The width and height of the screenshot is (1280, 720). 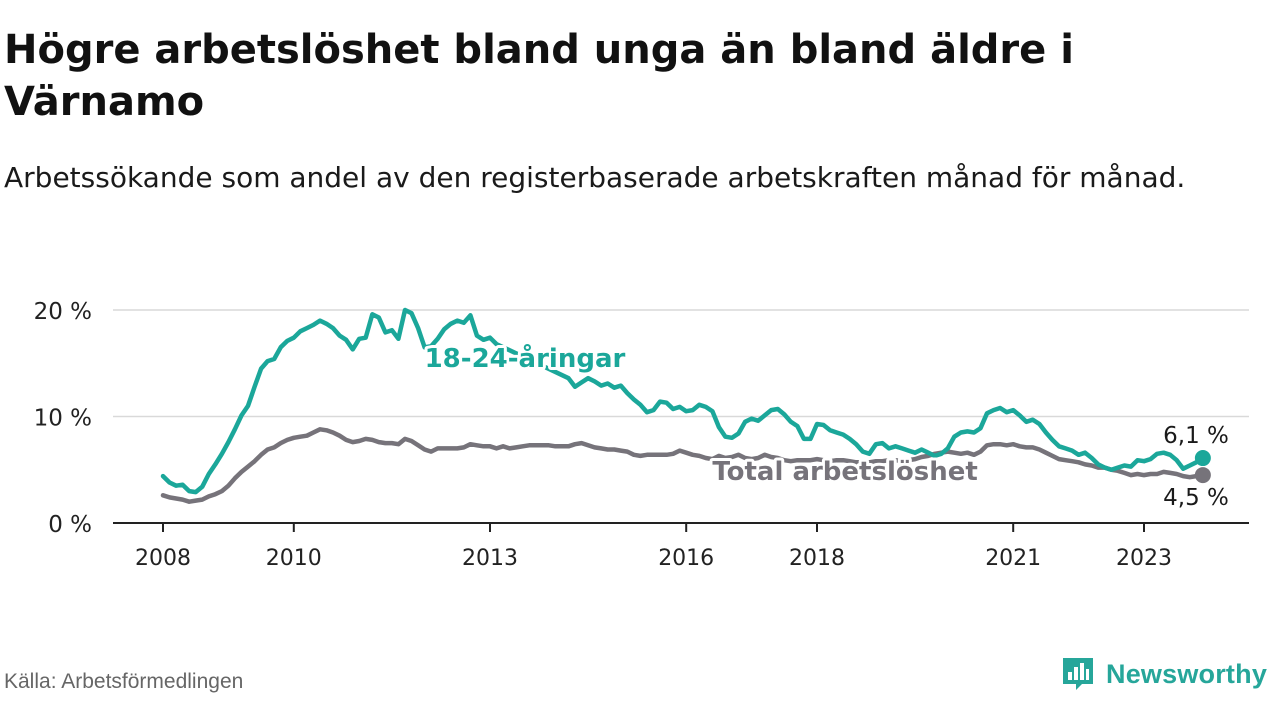 What do you see at coordinates (294, 558) in the screenshot?
I see `x-tick-label: 2010` at bounding box center [294, 558].